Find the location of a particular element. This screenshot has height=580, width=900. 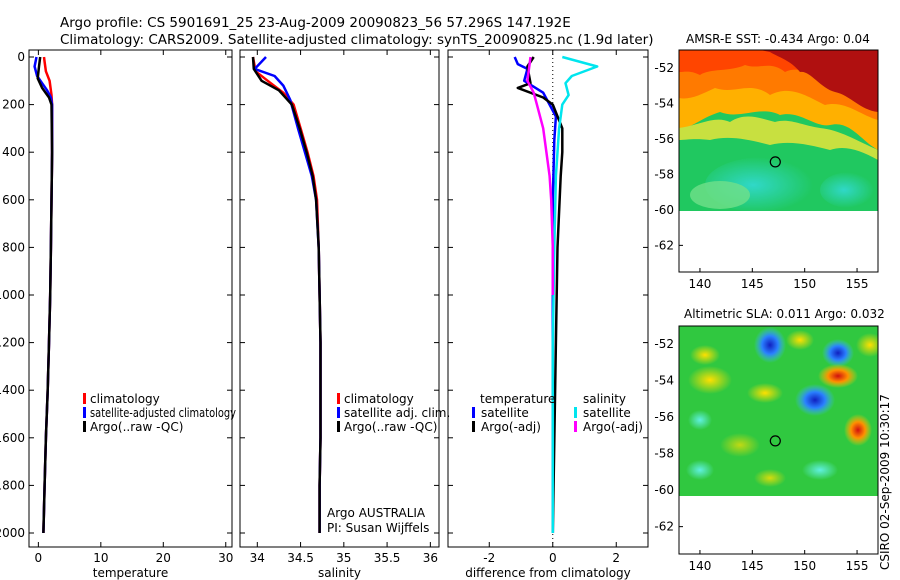

legend-swatch-temp-satellite is located at coordinates (473, 412).